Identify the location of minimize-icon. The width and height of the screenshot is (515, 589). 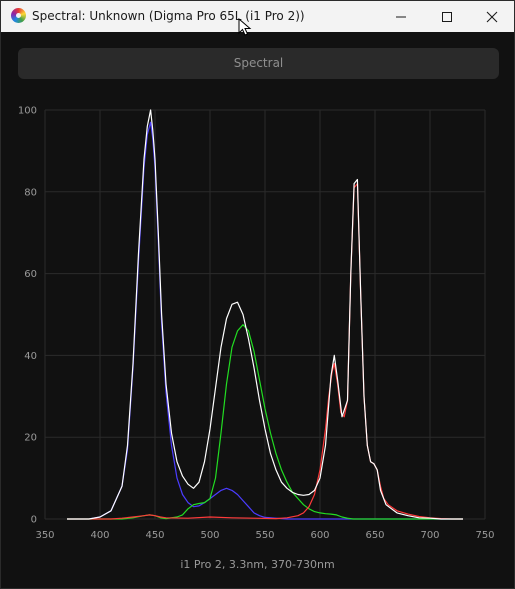
(401, 17).